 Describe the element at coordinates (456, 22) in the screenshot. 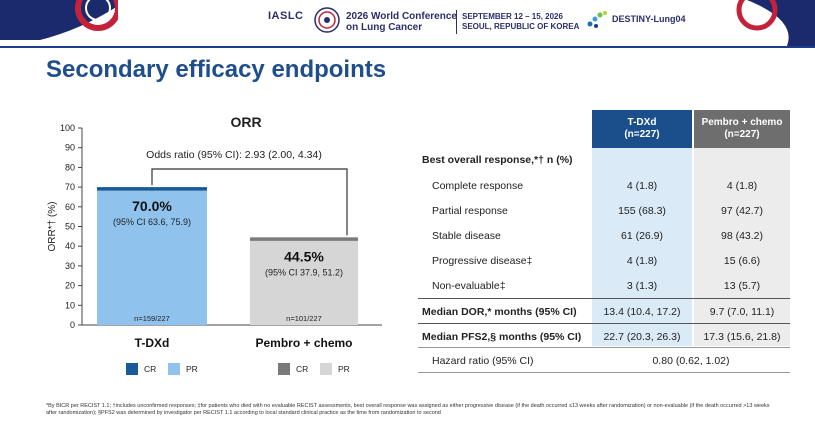

I see `header-divider` at that location.